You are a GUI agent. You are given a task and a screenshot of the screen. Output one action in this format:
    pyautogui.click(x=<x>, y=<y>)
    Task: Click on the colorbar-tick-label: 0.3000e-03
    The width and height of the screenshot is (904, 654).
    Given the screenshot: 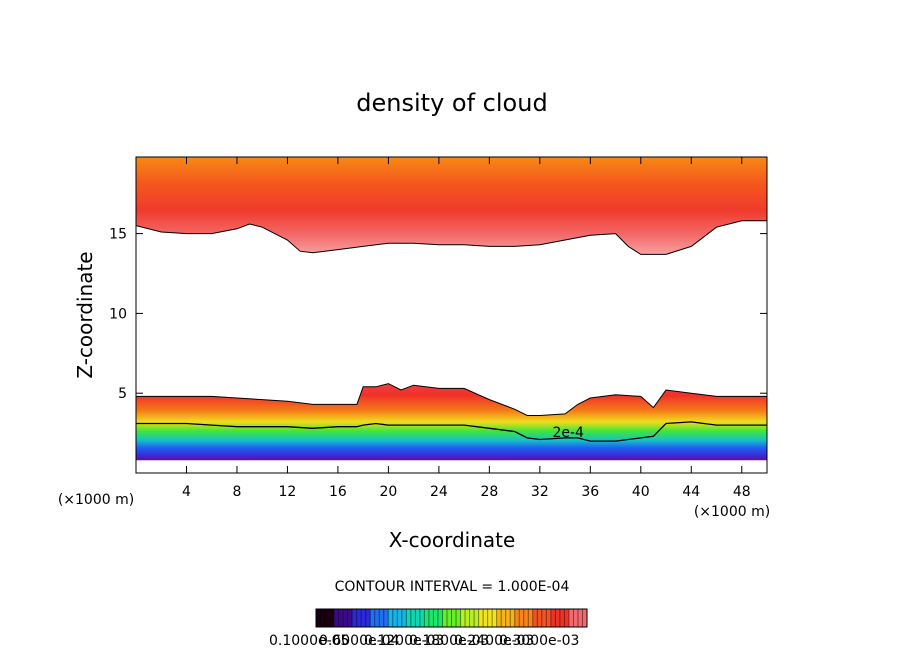 What is the action you would take?
    pyautogui.click(x=539, y=641)
    